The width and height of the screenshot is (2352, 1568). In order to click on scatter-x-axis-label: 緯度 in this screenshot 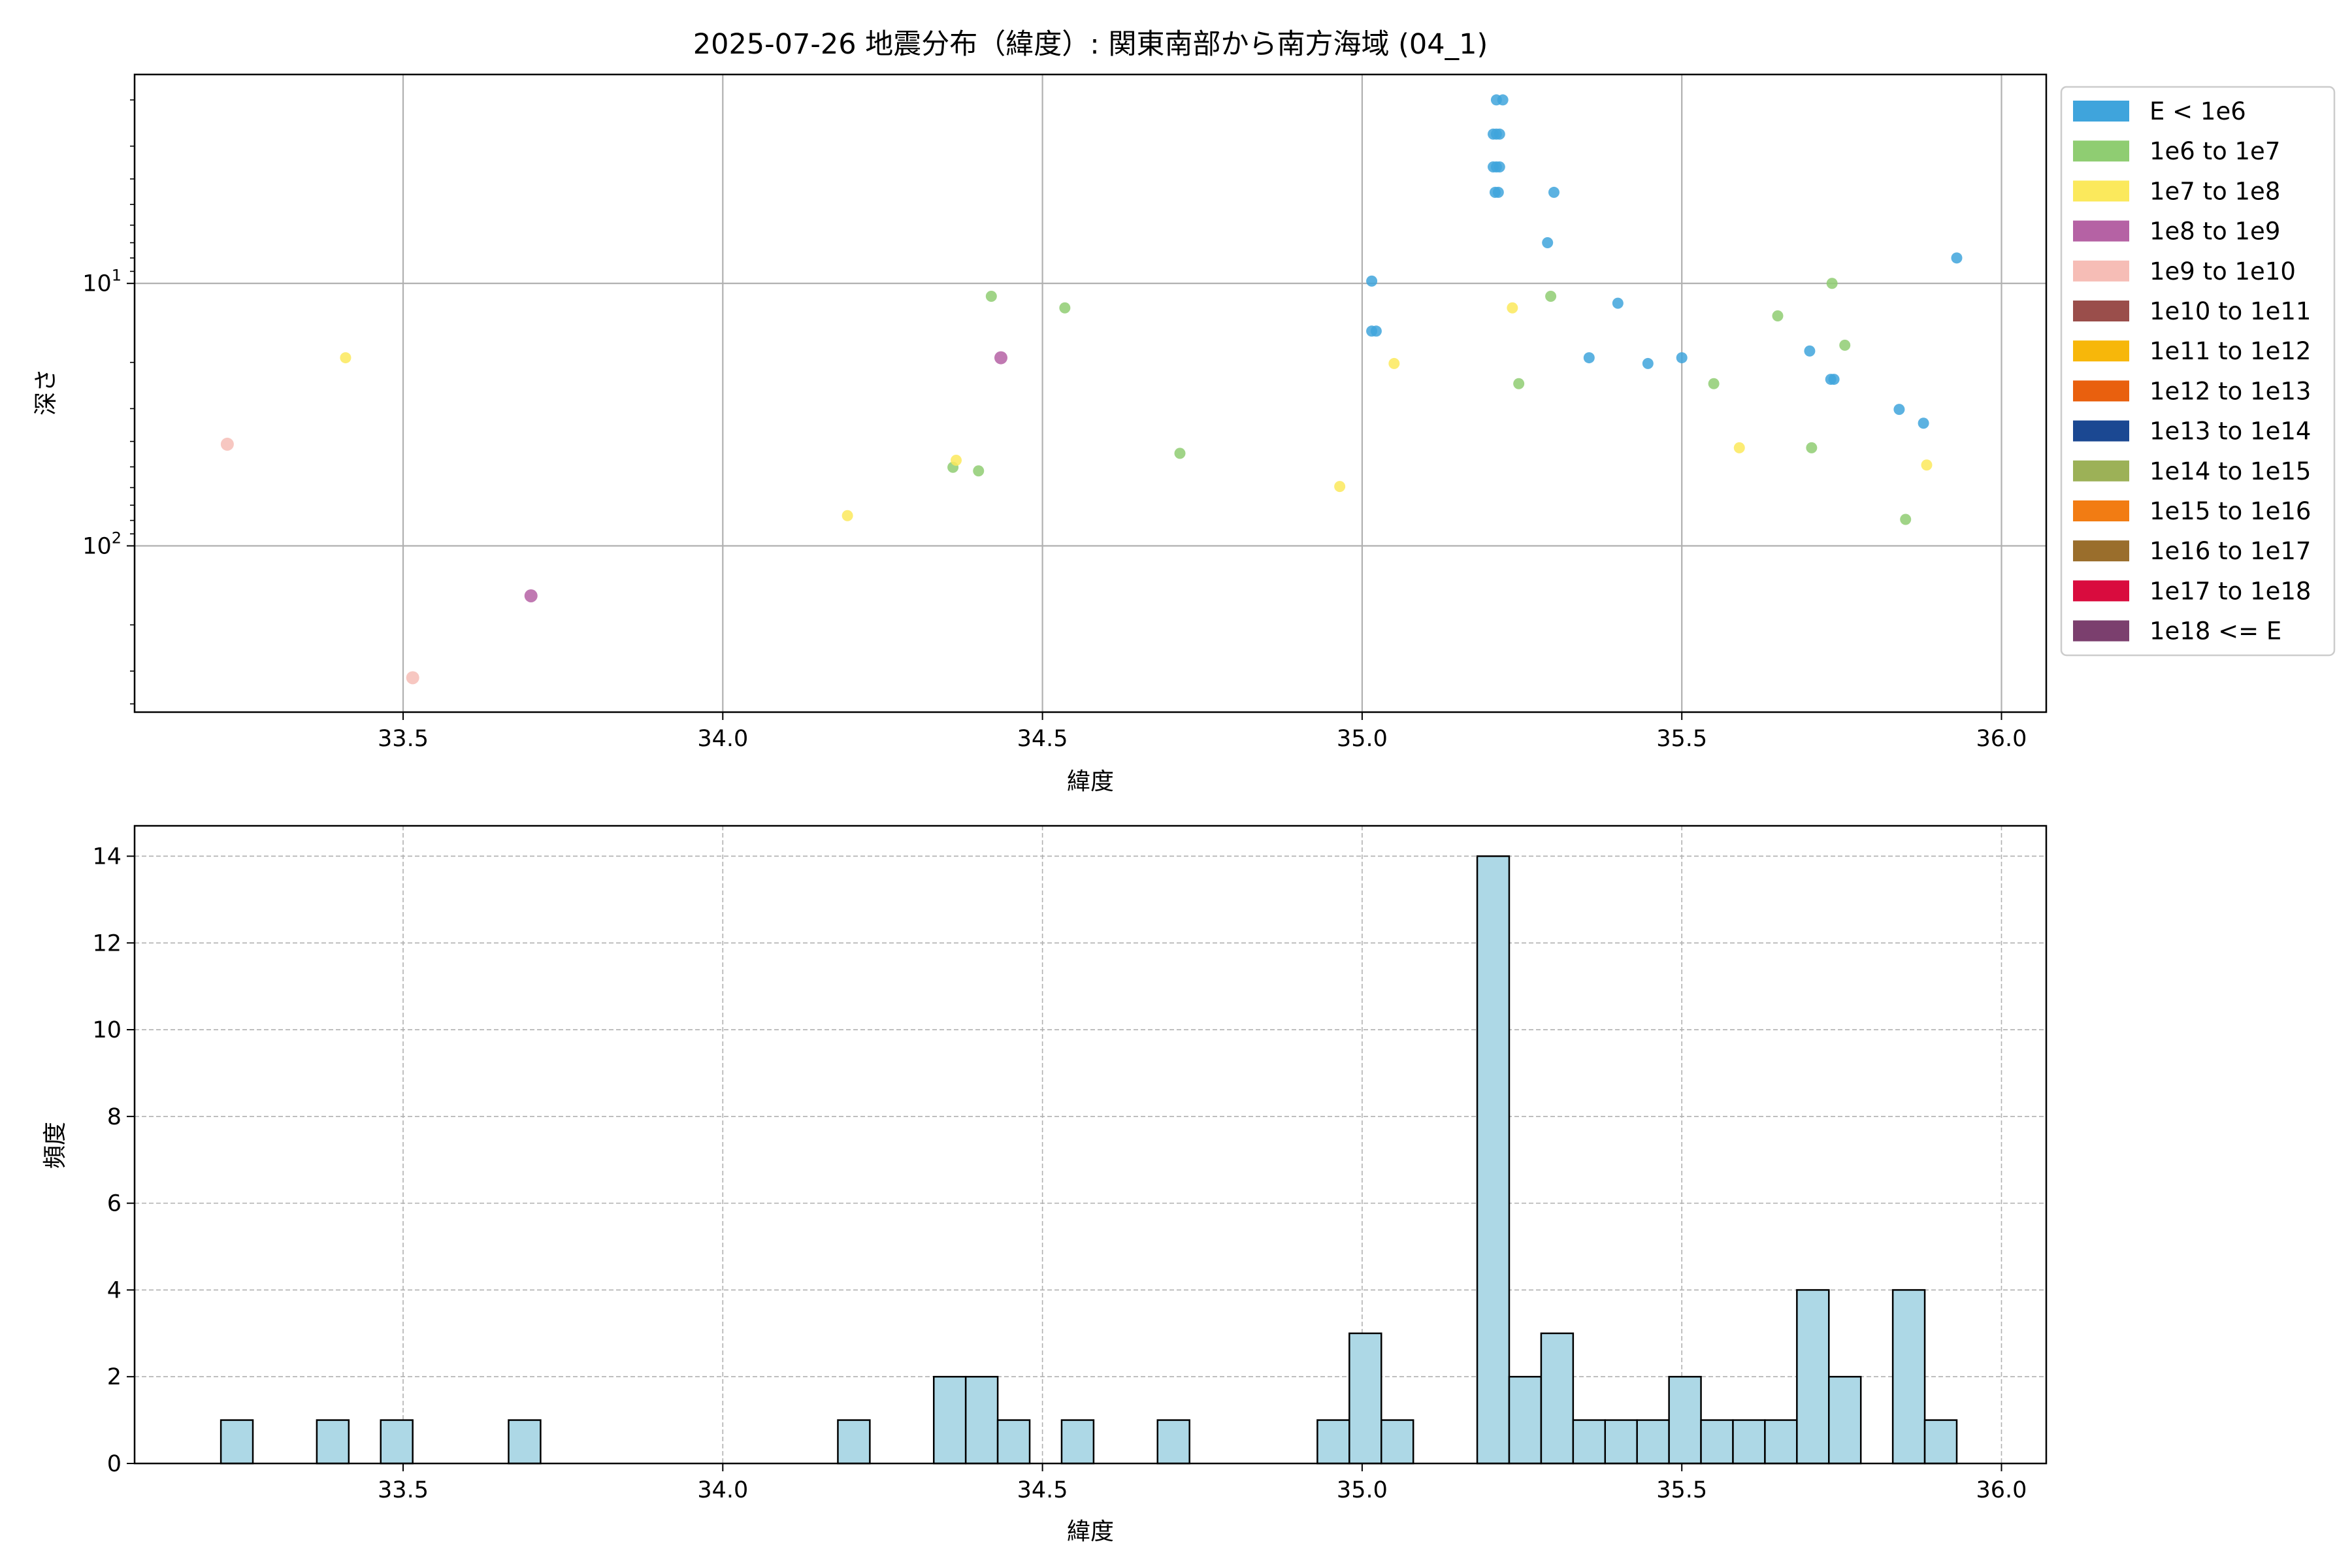, I will do `click(1090, 781)`.